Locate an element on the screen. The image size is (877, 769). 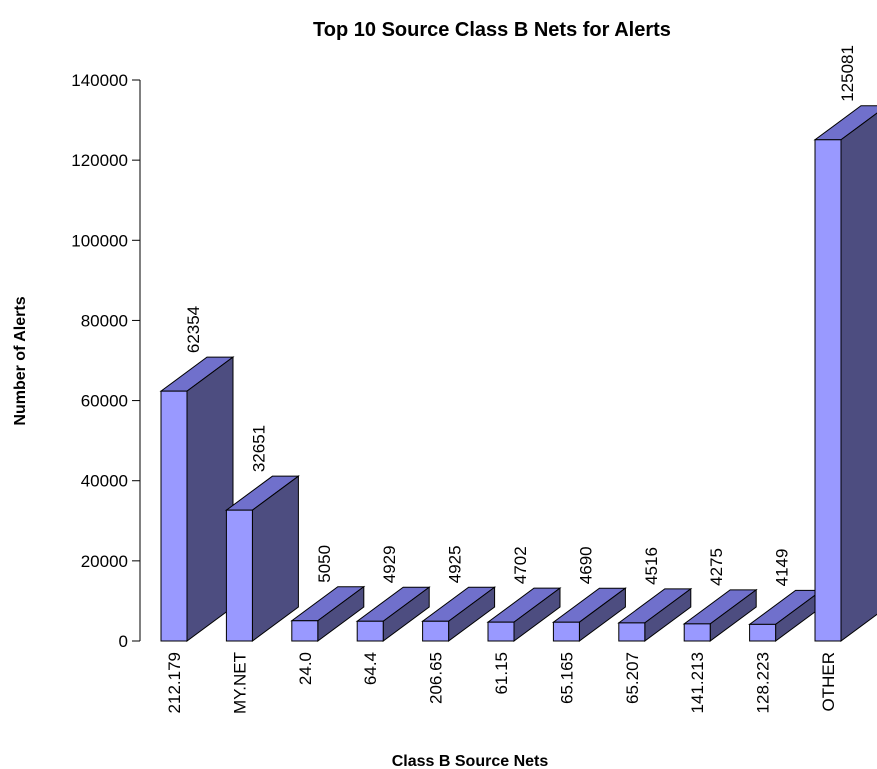
x-tick-label: OTHER is located at coordinates (828, 682).